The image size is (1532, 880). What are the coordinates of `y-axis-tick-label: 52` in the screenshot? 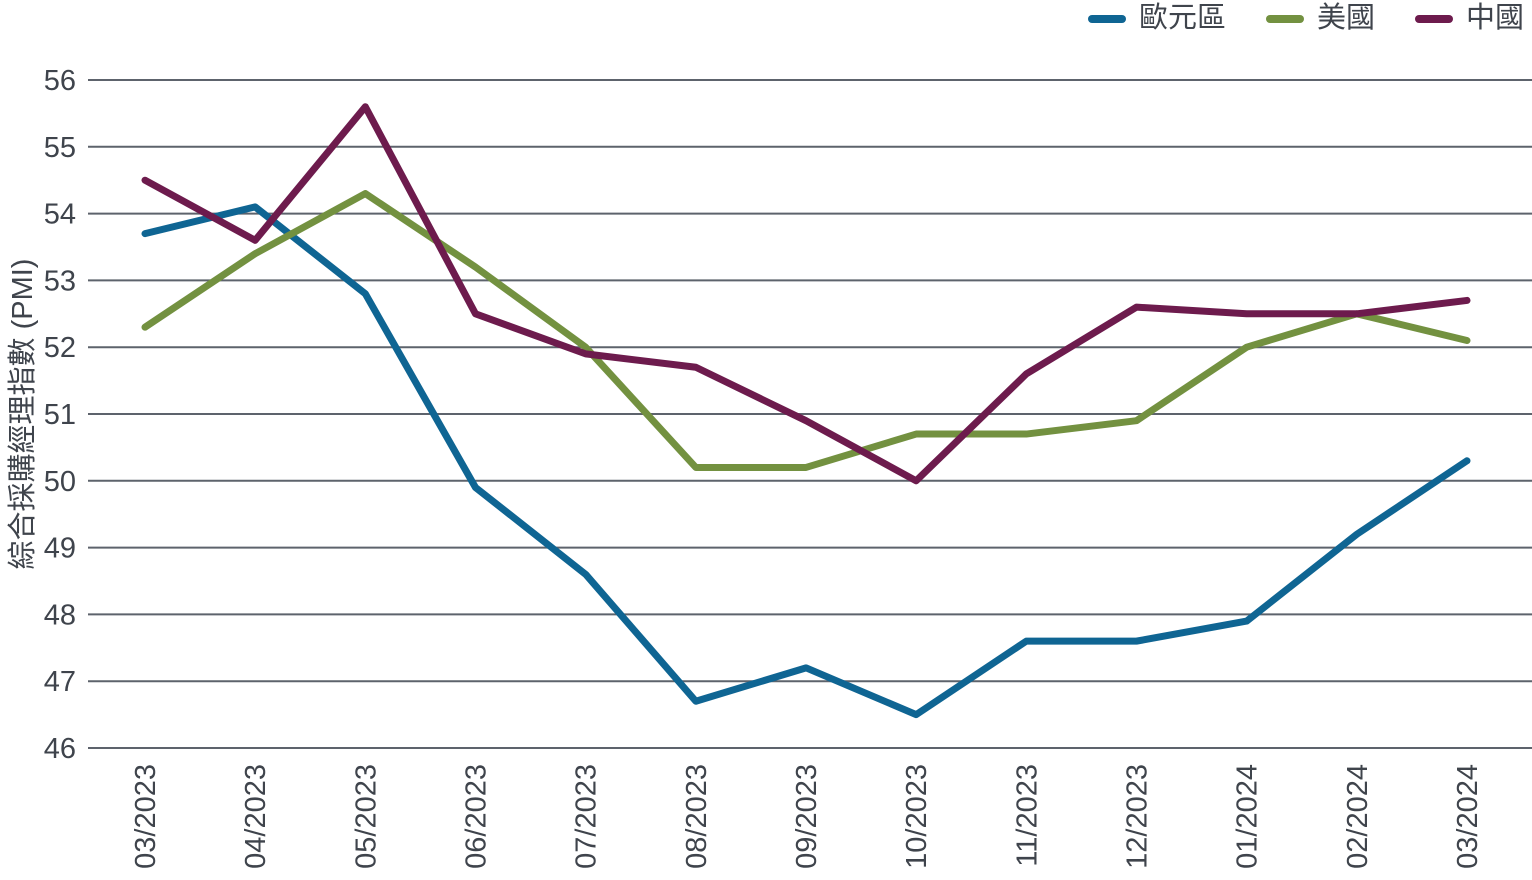 It's located at (60, 348).